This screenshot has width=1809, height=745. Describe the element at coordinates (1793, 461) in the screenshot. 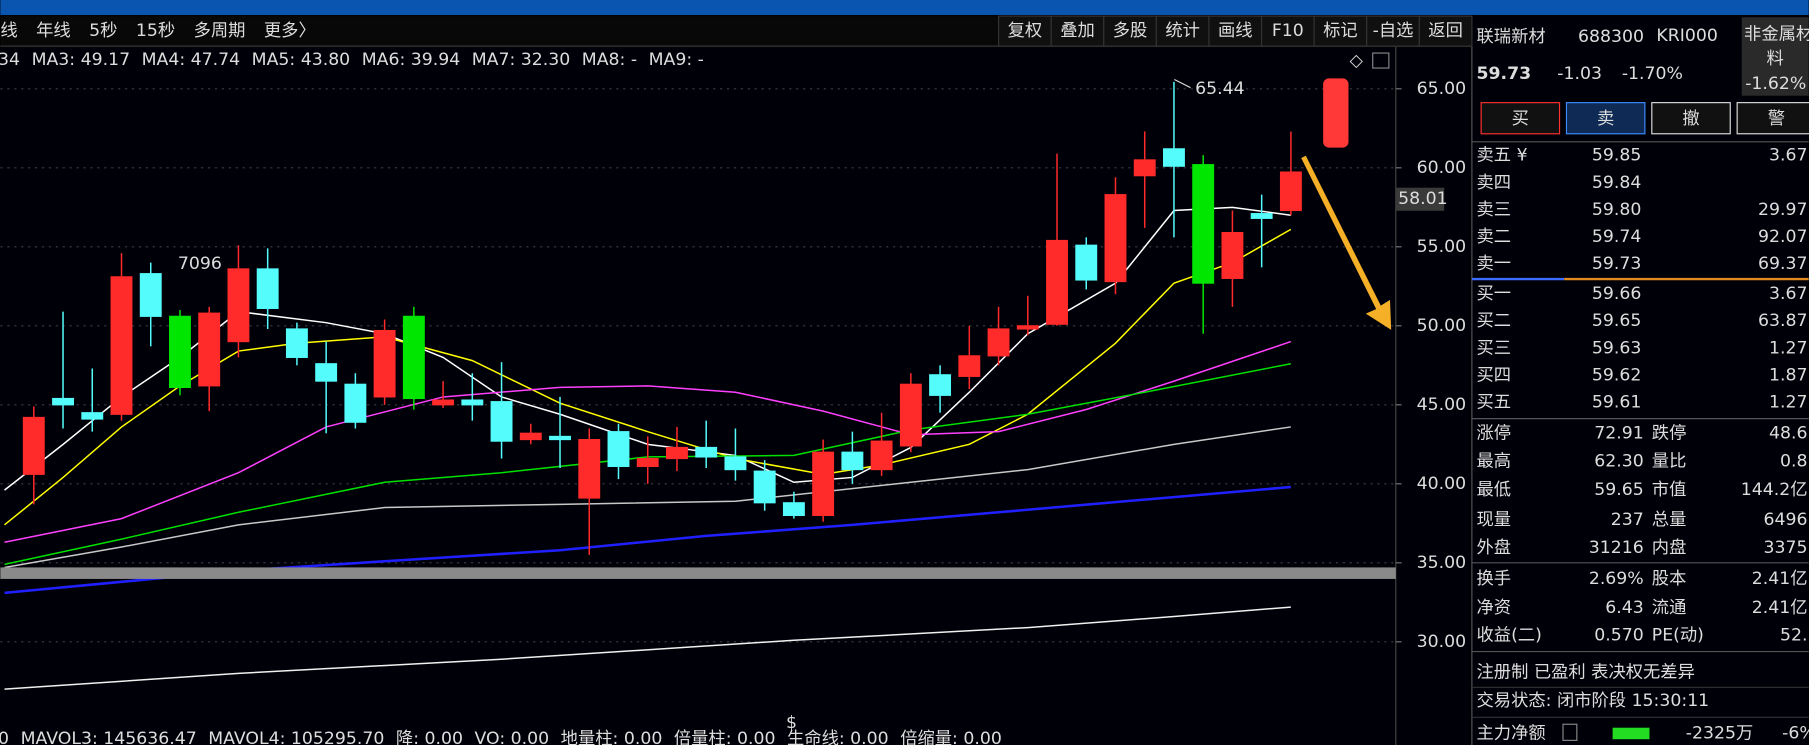

I see `stat-value: 0.8` at that location.